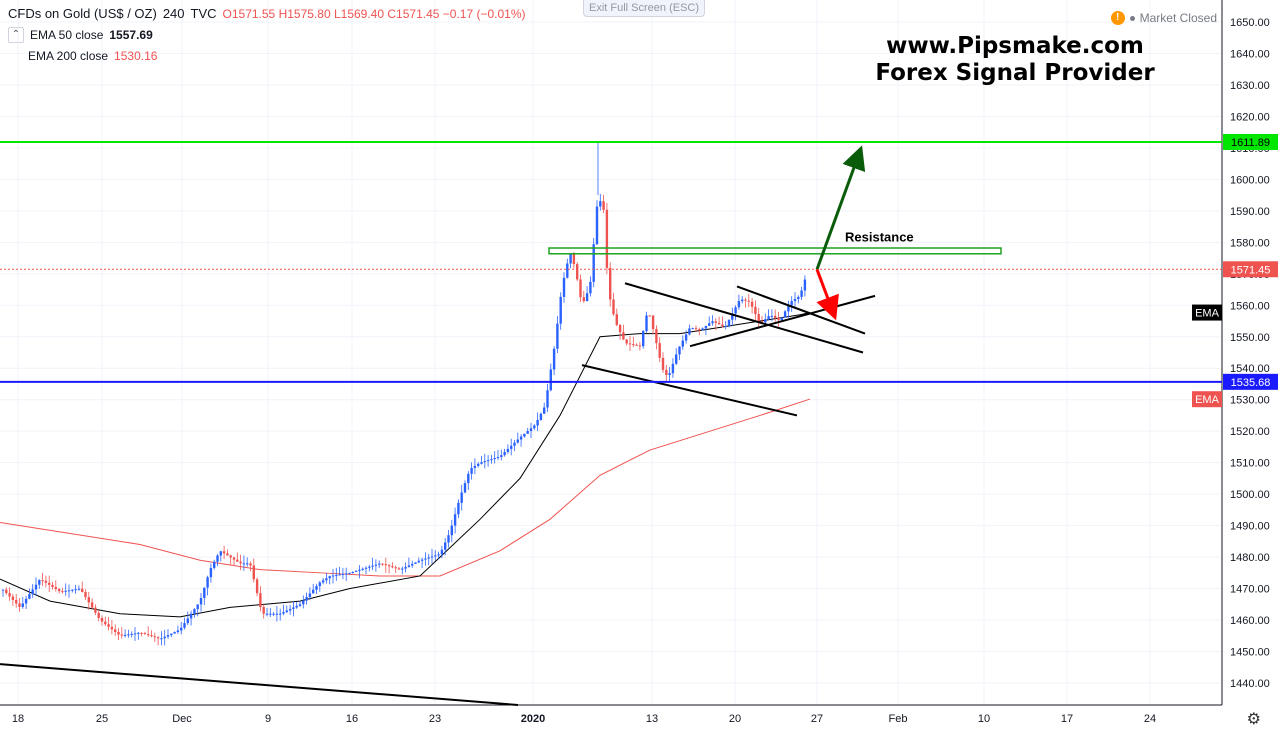  I want to click on y-tick-label: 1500.00, so click(1250, 495).